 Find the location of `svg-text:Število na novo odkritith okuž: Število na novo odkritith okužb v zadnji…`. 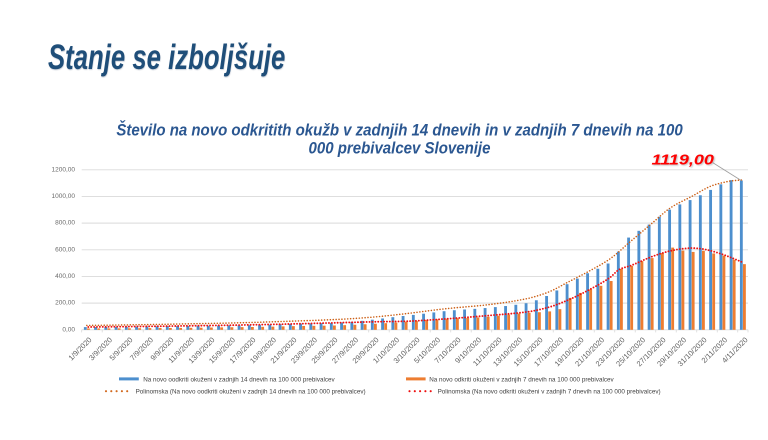

svg-text:Število na novo odkritith okuž: Število na novo odkritith okužb v zadnji… is located at coordinates (399, 130).